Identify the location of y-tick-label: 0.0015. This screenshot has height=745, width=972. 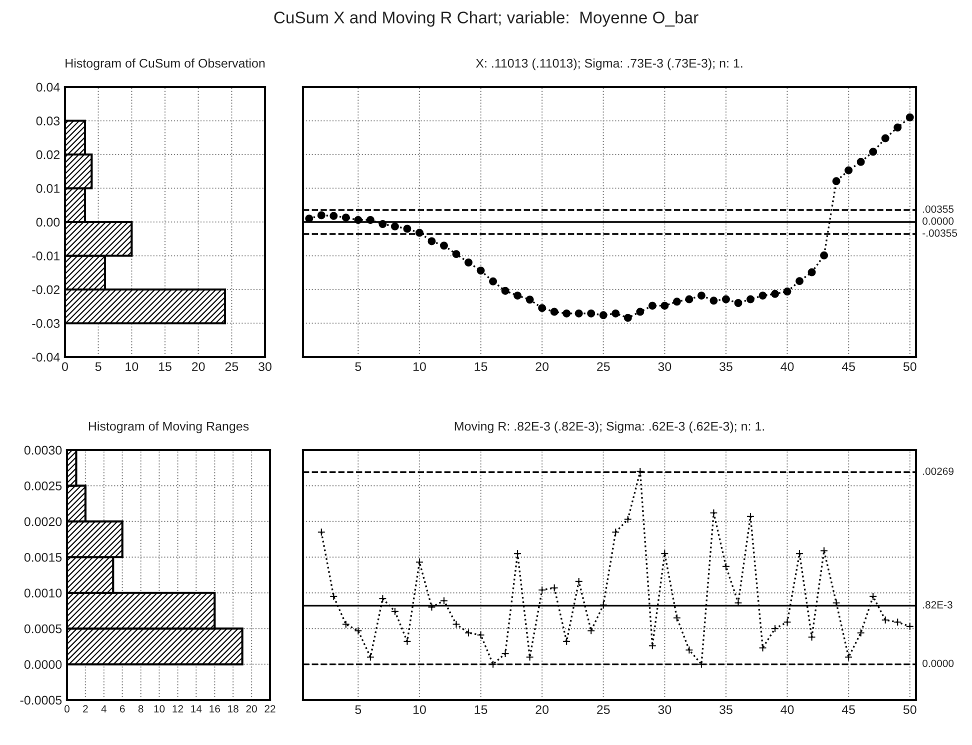
(43, 557).